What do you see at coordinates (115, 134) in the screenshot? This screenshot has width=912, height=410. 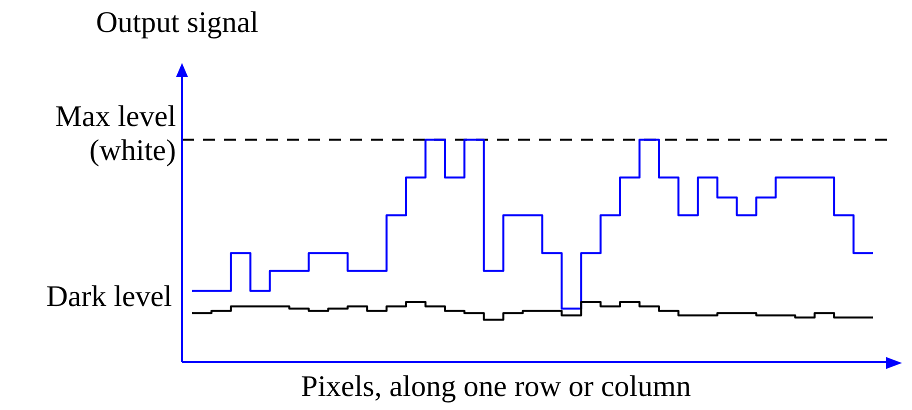 I see `ref-line-label: Max level (white)` at bounding box center [115, 134].